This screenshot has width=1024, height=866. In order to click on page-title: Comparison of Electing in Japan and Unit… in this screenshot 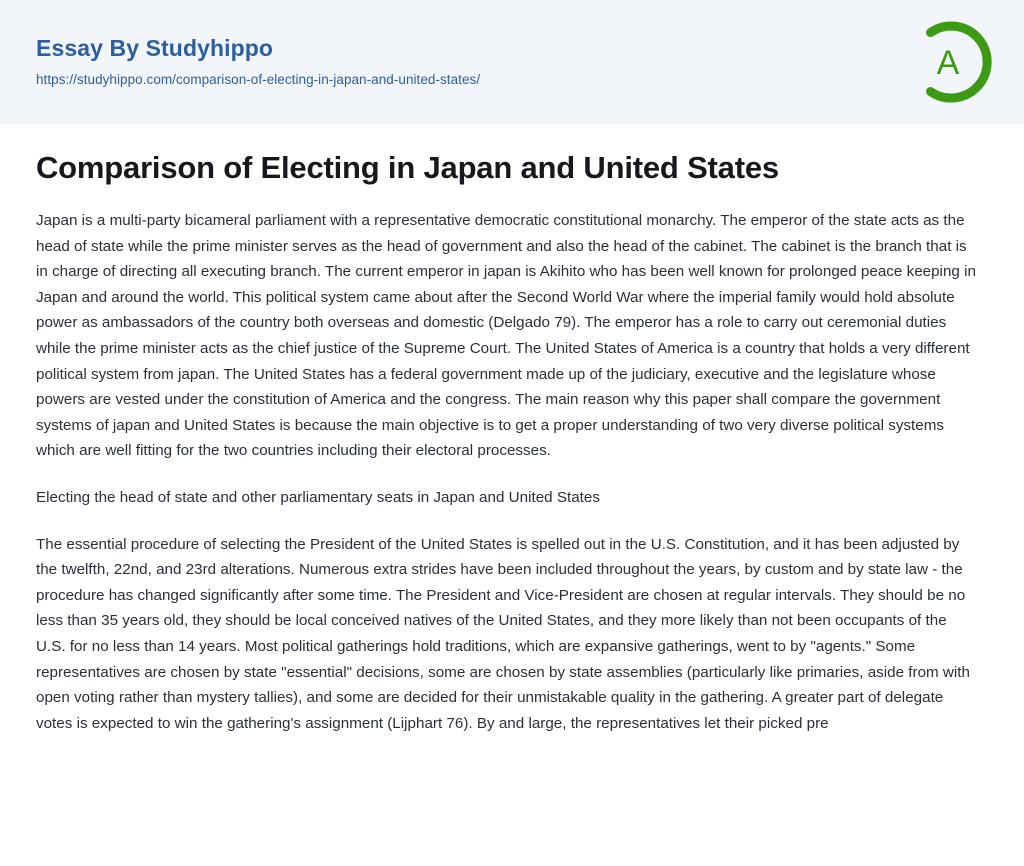, I will do `click(407, 167)`.